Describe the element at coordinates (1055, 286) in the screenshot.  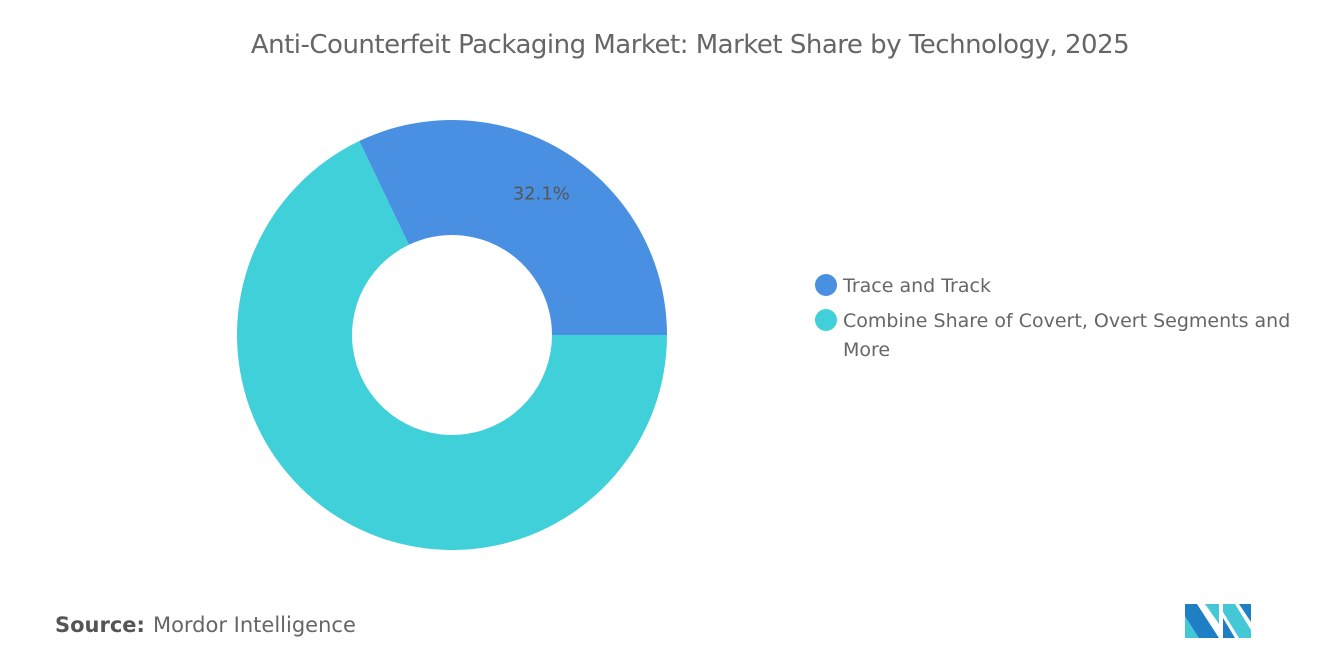
I see `legend-item-trace-and-track: Trace and Track` at that location.